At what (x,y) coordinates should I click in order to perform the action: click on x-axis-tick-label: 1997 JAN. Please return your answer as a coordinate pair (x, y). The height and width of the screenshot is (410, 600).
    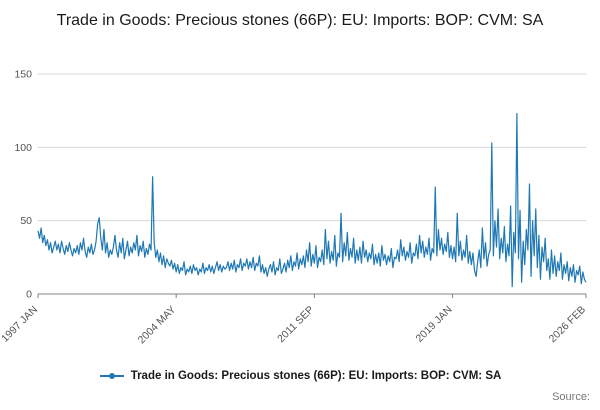
    Looking at the image, I should click on (20, 324).